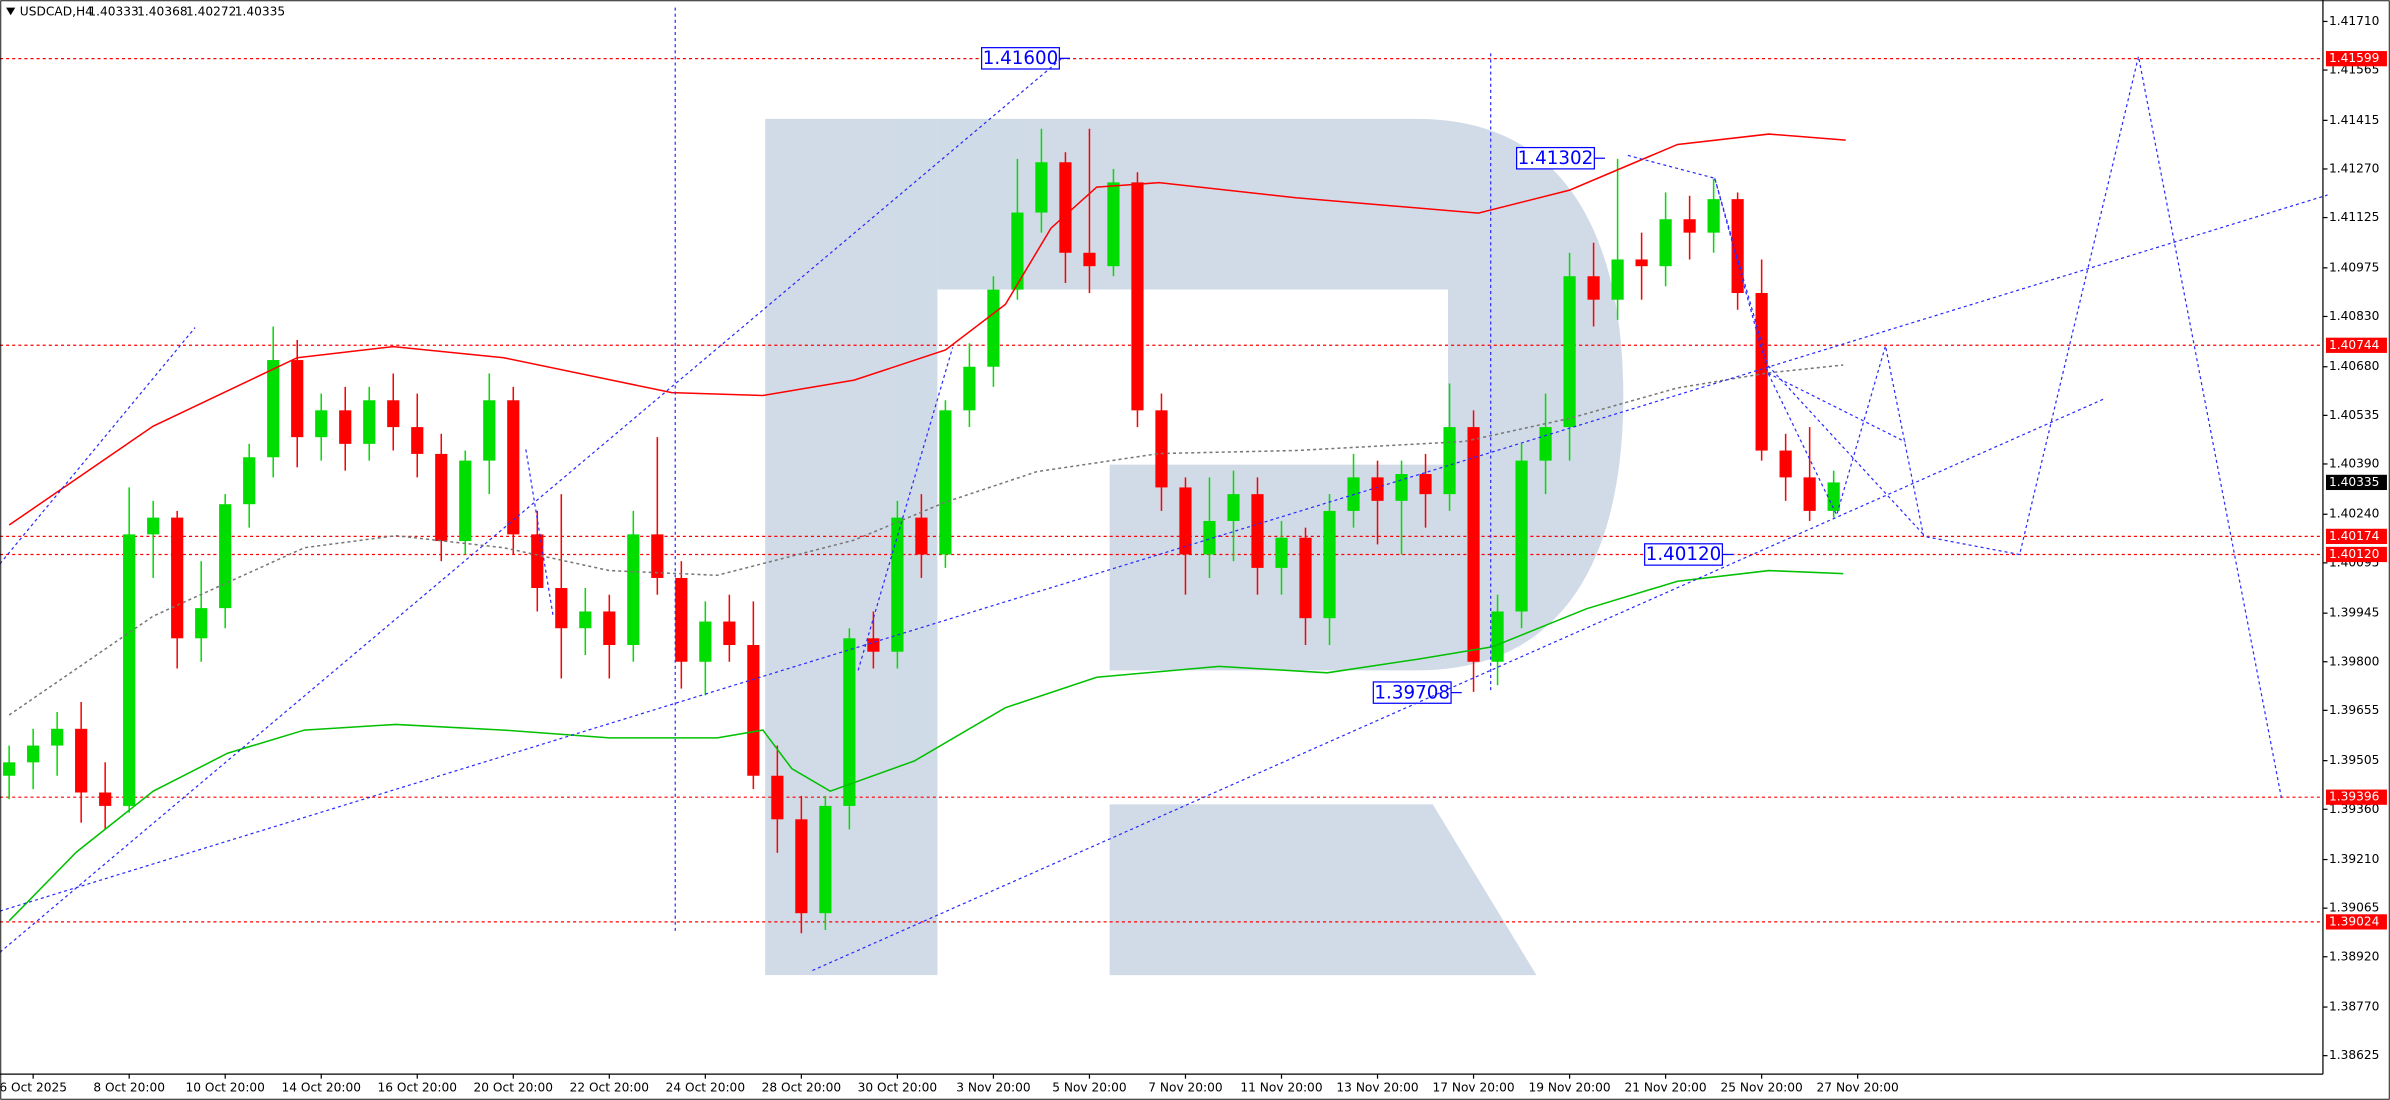 The width and height of the screenshot is (2390, 1100). What do you see at coordinates (2354, 168) in the screenshot?
I see `y-tick-label: 1.41270` at bounding box center [2354, 168].